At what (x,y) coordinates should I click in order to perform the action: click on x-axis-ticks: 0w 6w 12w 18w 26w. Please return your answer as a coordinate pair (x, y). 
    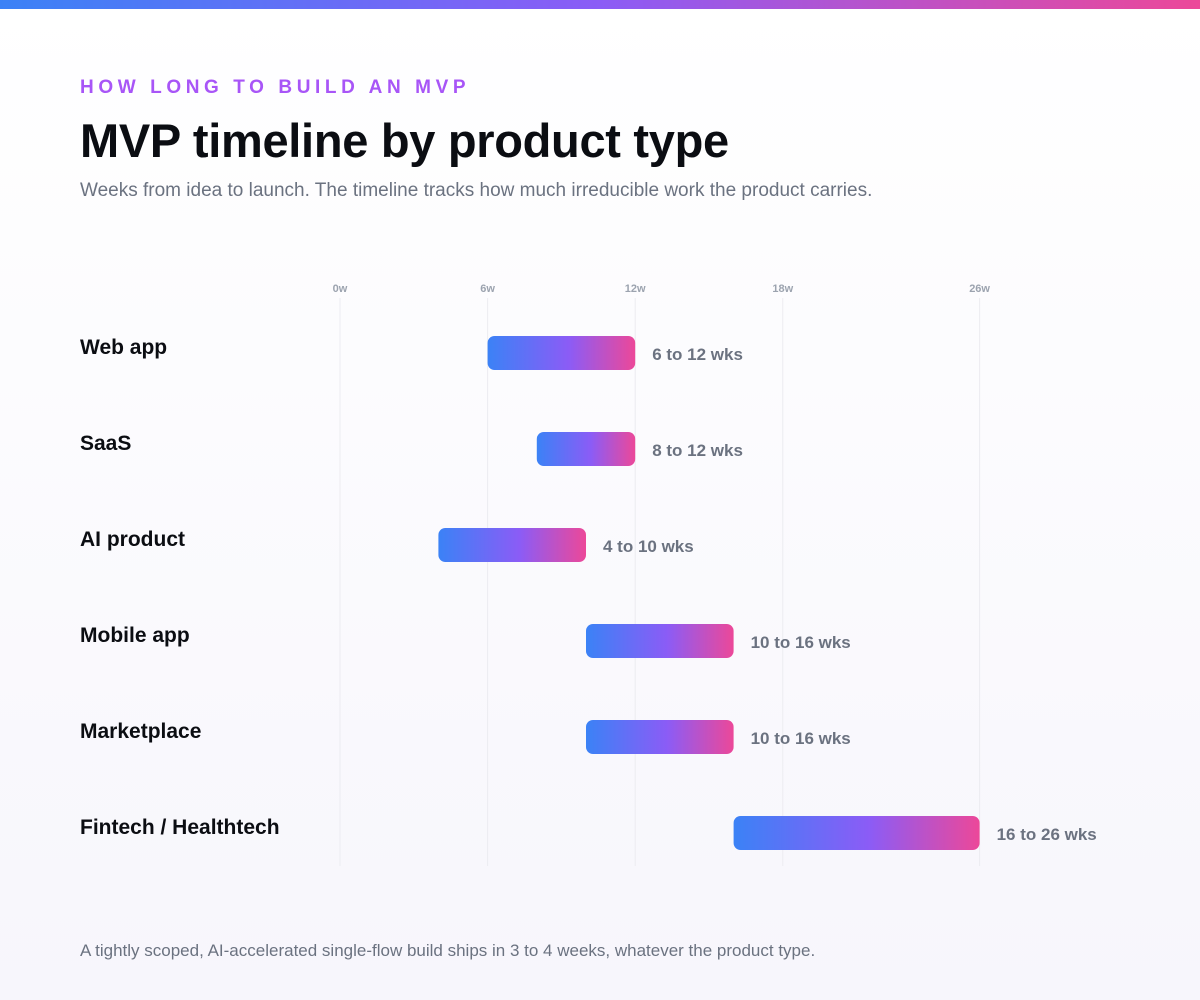
    Looking at the image, I should click on (662, 289).